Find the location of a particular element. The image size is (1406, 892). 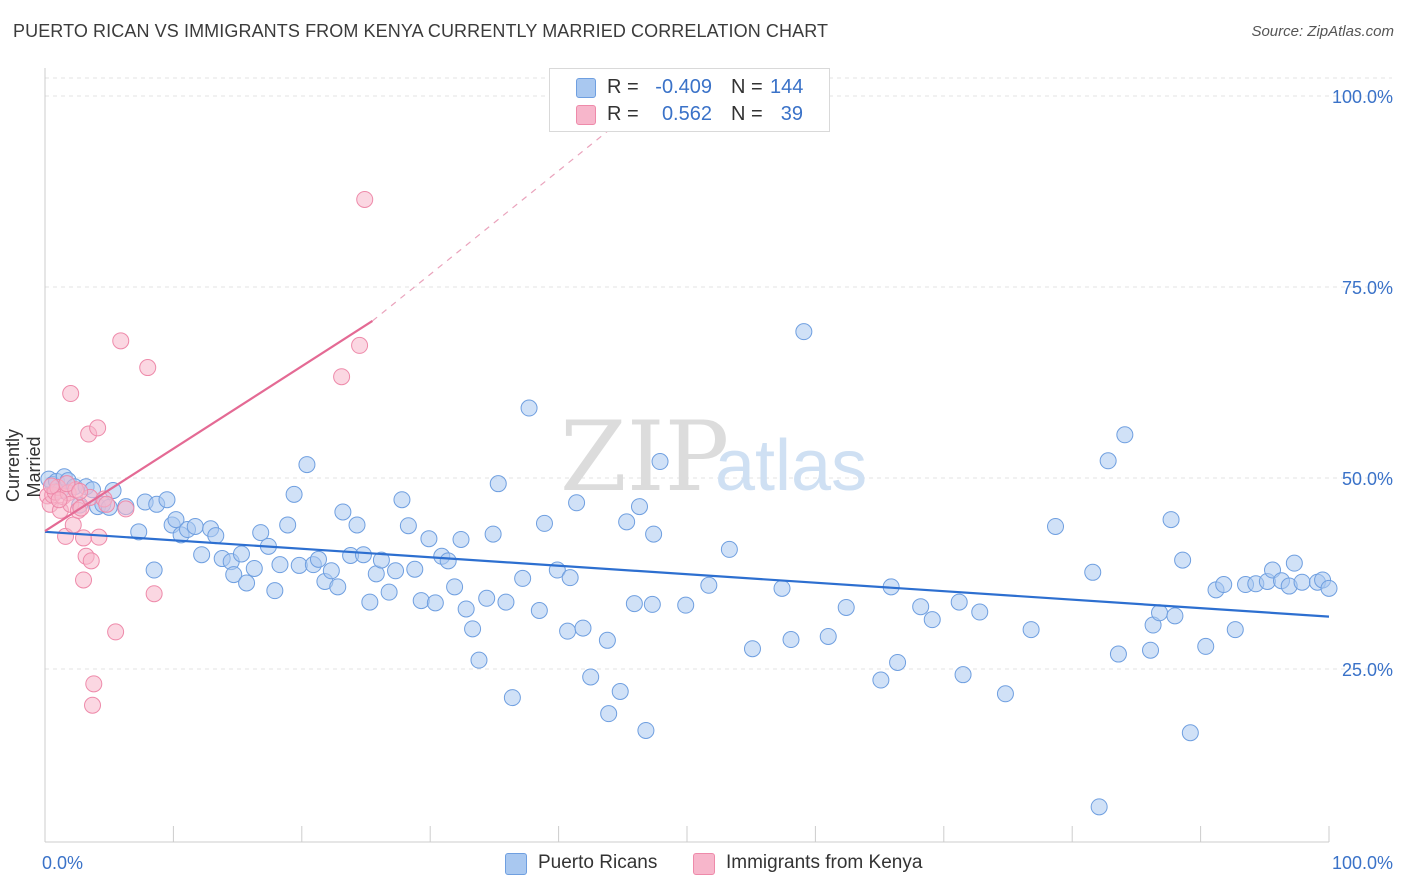

legend-row-kenya: R = 0.562 N = 39 is located at coordinates (689, 114).